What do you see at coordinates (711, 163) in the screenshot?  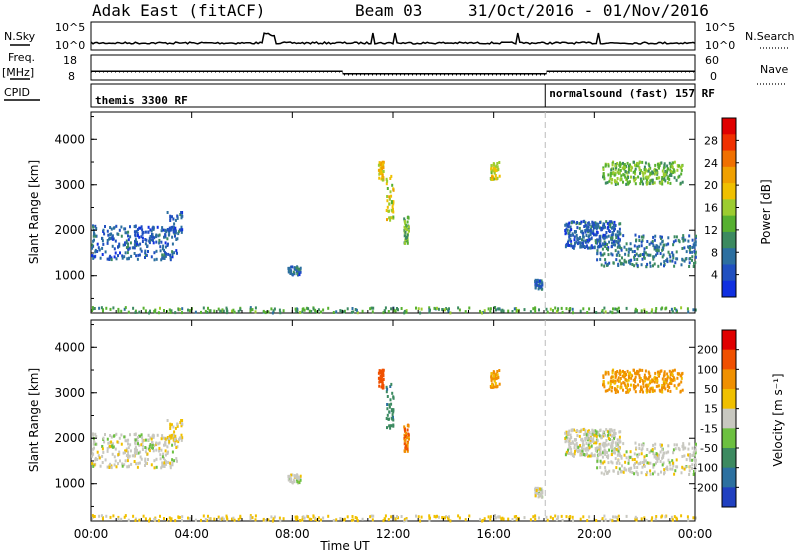 I see `power-cbar-tick-label: 24` at bounding box center [711, 163].